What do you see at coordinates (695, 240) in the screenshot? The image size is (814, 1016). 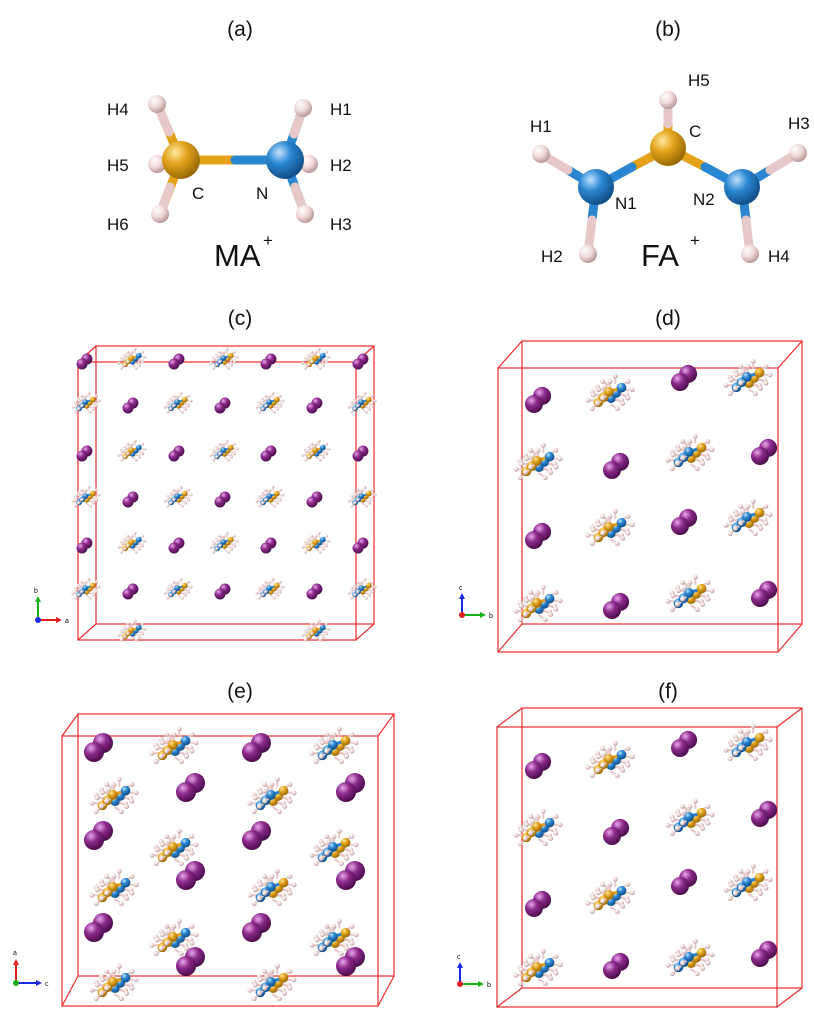 I see `fa-ion-charge: +` at bounding box center [695, 240].